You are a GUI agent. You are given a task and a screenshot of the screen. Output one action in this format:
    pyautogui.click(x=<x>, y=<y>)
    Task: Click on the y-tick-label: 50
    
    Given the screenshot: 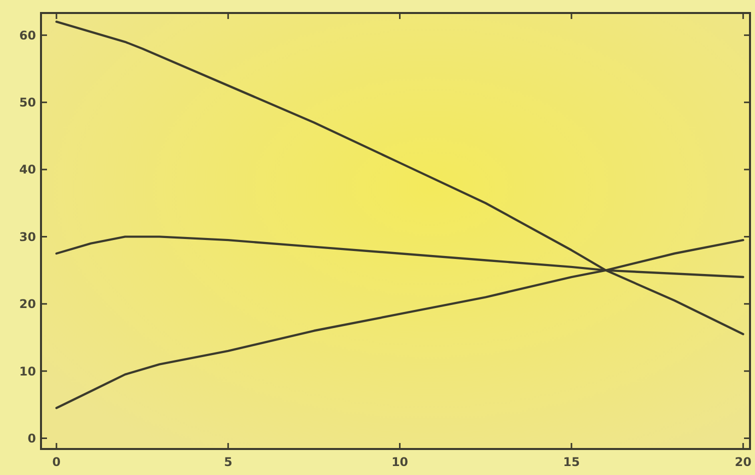 What is the action you would take?
    pyautogui.click(x=27, y=103)
    